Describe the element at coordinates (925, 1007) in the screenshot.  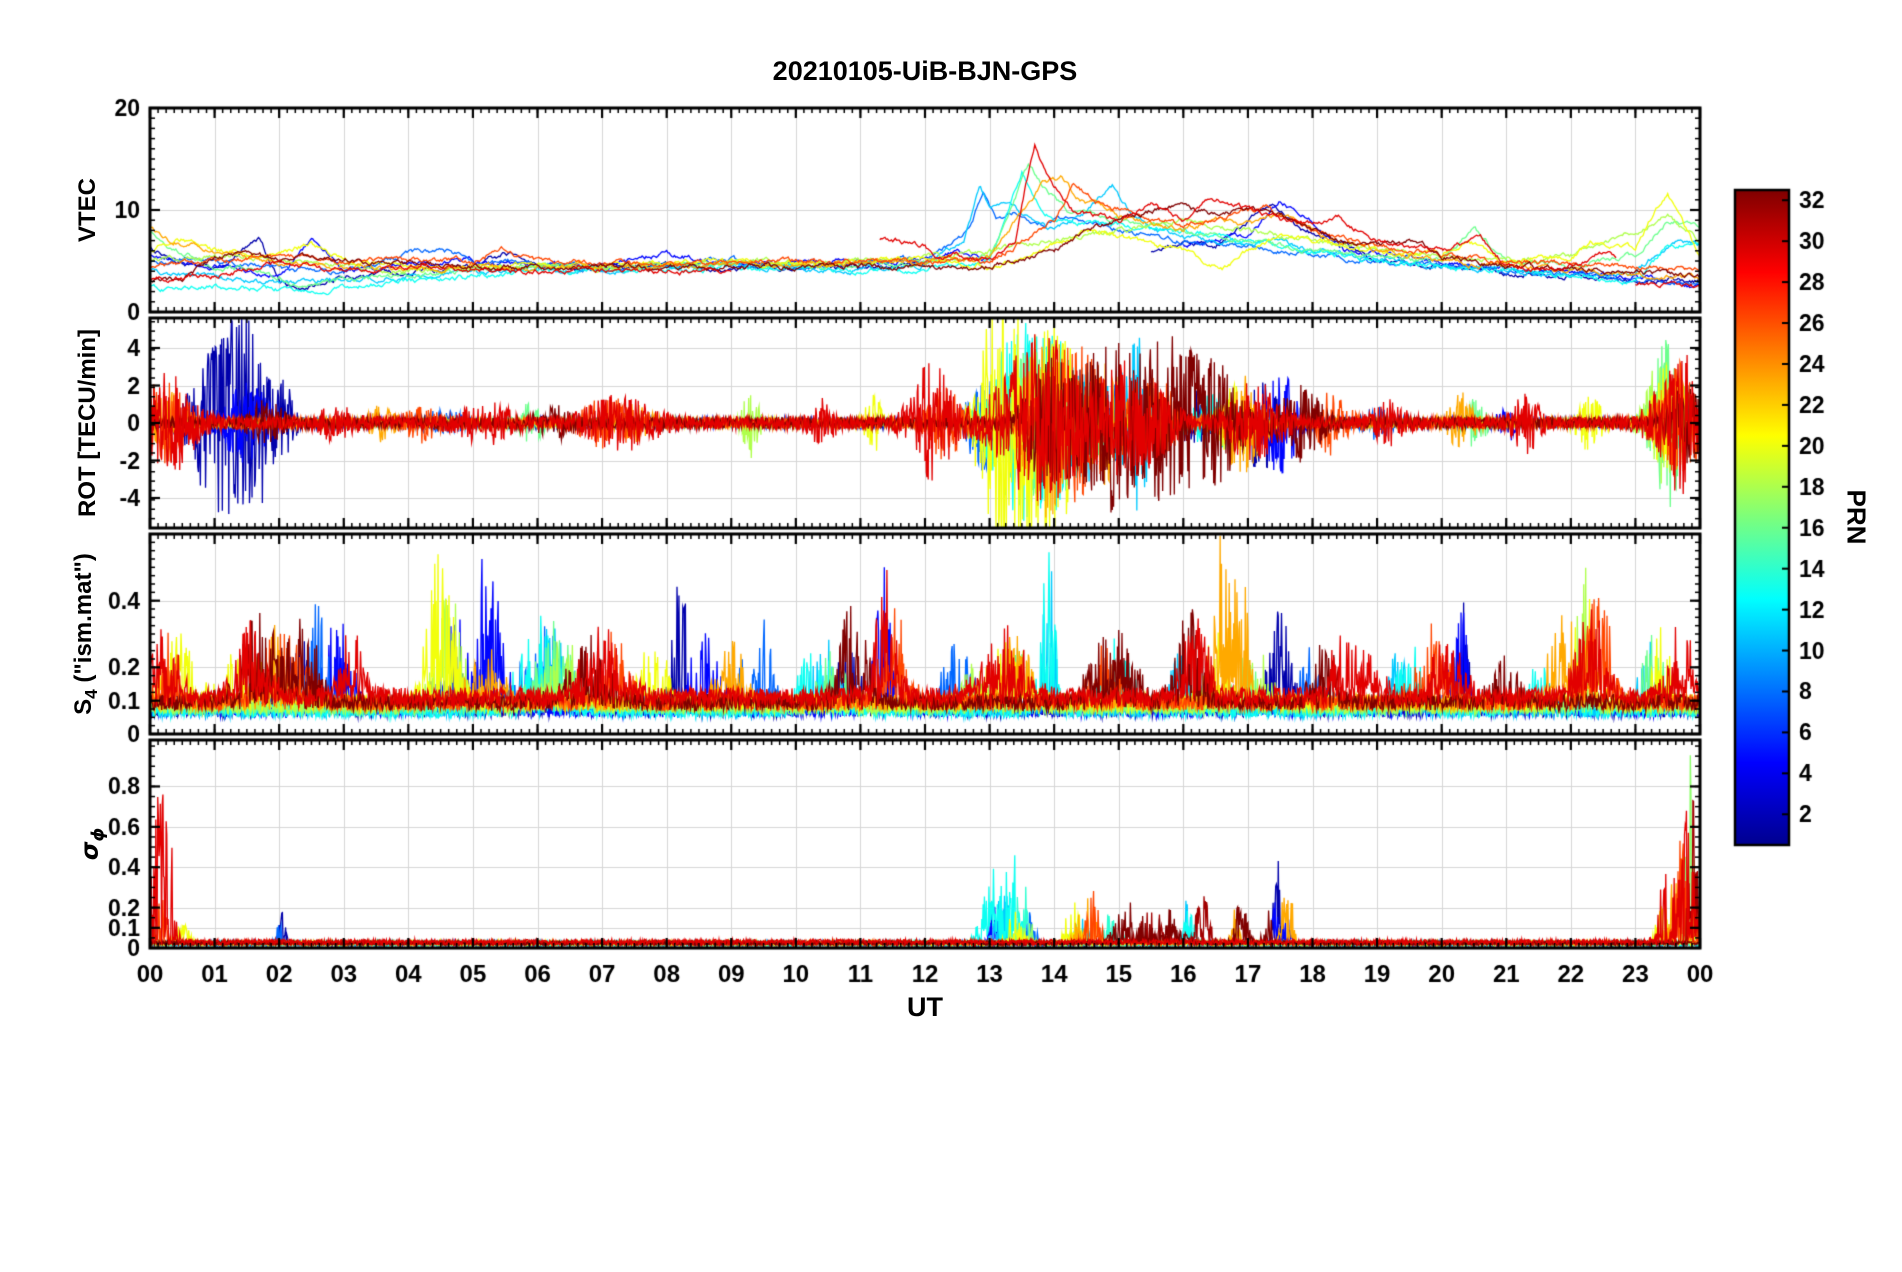
I see `x-axis-label: UT` at that location.